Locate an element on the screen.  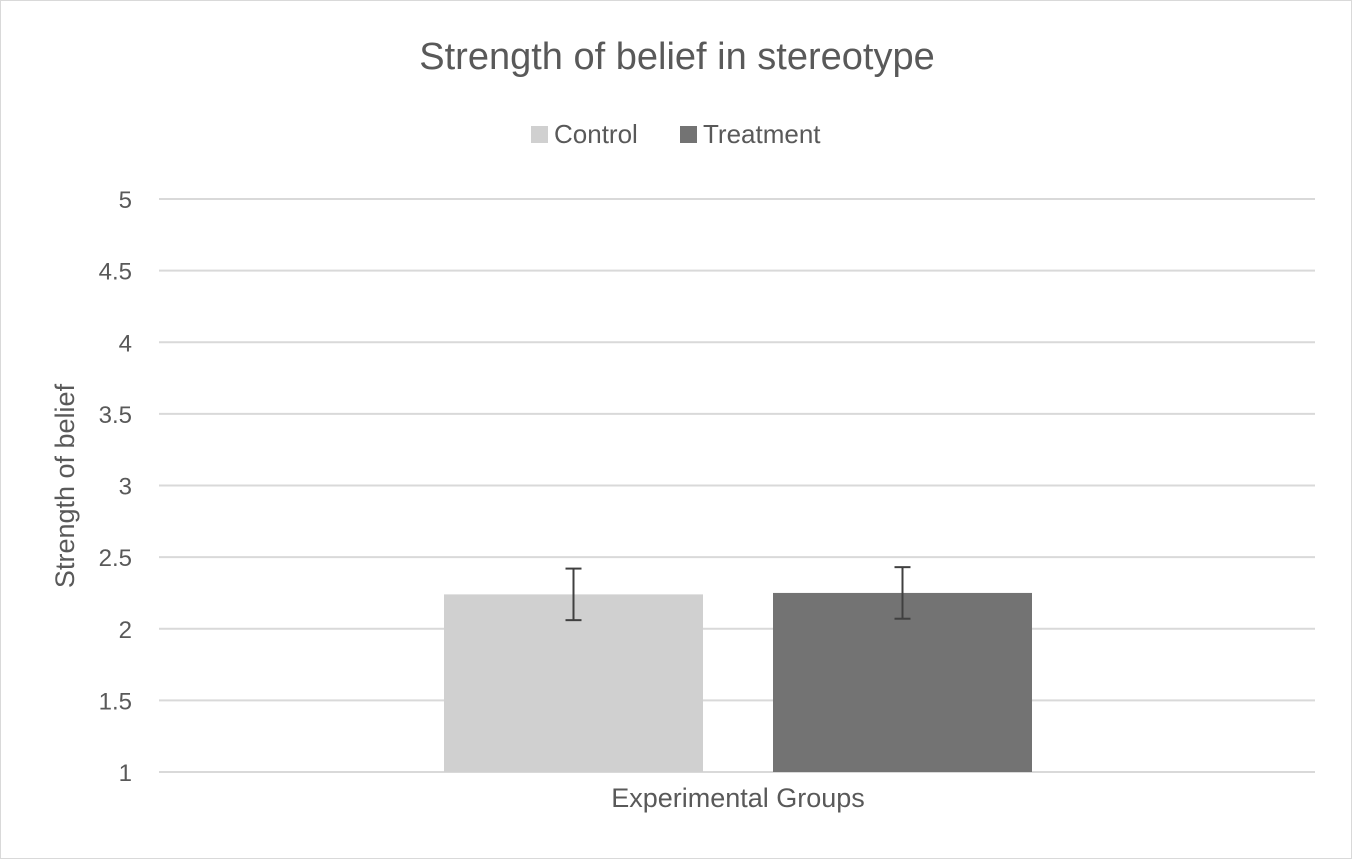
legend-swatch-control is located at coordinates (539, 134).